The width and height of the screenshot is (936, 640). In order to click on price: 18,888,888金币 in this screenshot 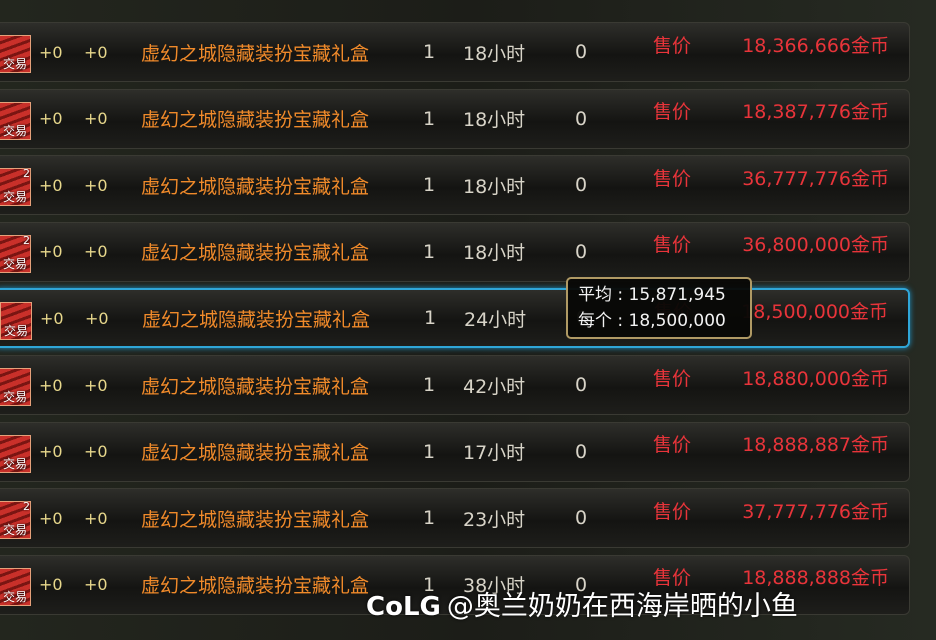, I will do `click(815, 578)`.